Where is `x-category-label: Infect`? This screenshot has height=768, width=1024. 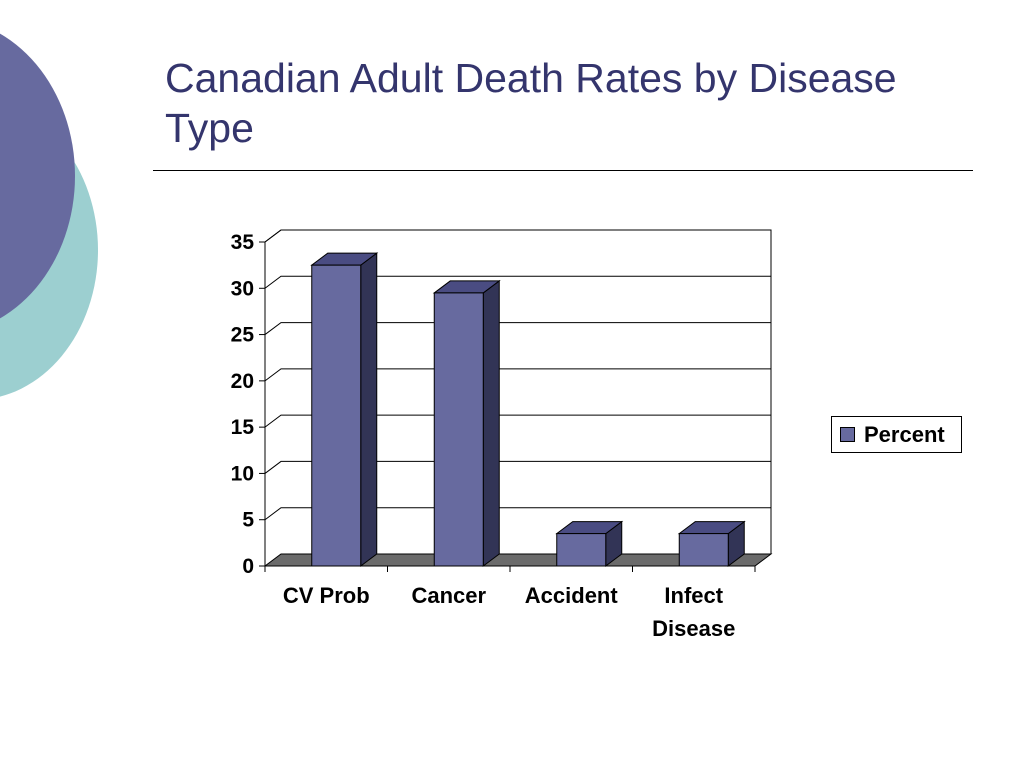
x-category-label: Infect is located at coordinates (693, 595).